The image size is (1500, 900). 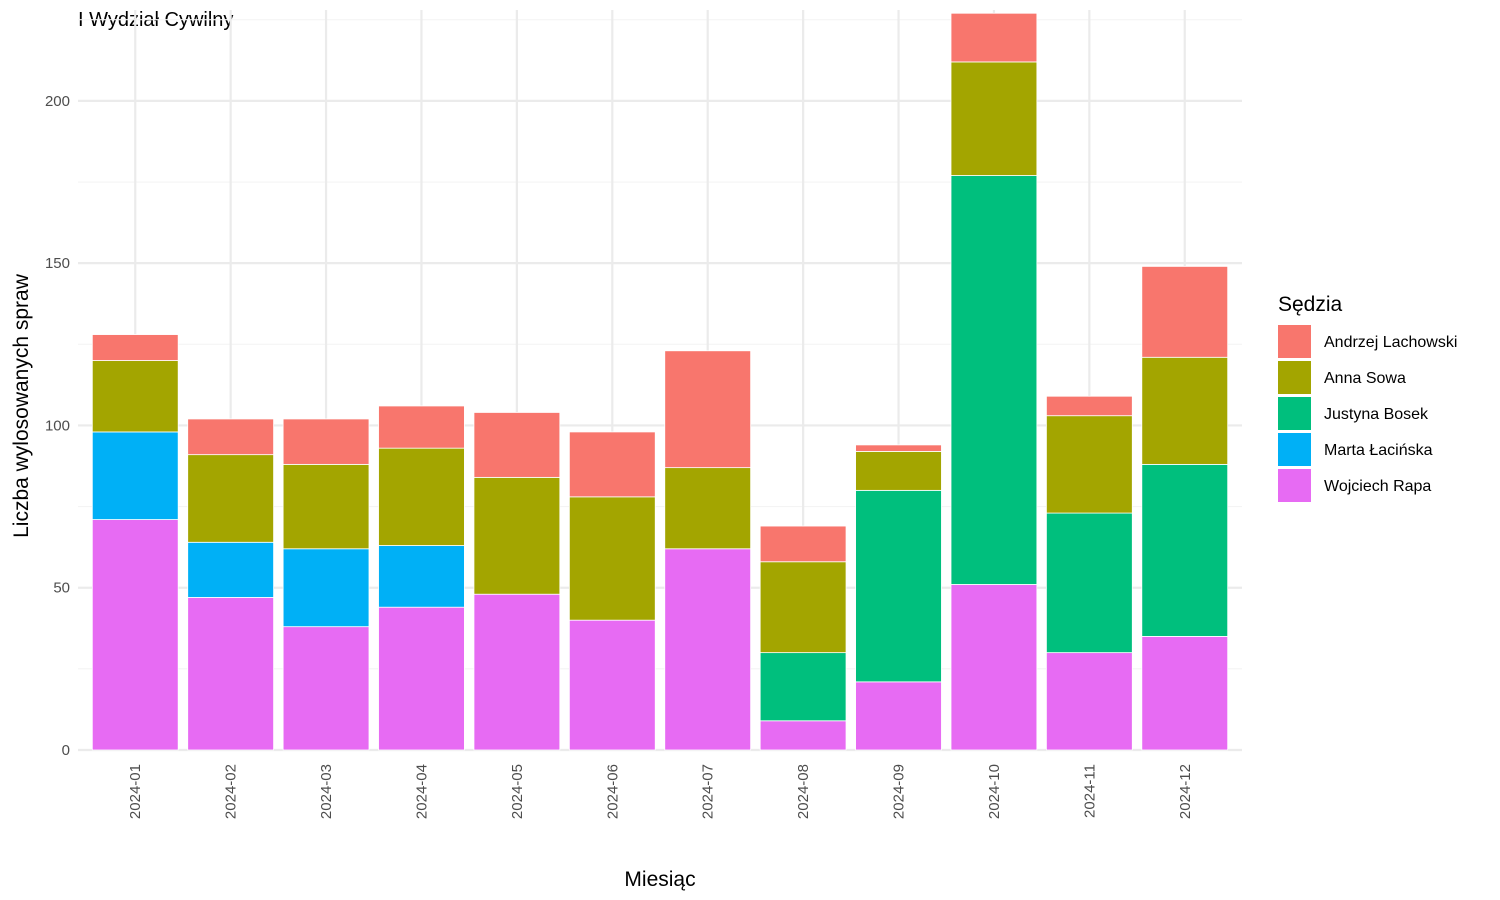 I want to click on y-tick-label: 200, so click(x=57, y=101).